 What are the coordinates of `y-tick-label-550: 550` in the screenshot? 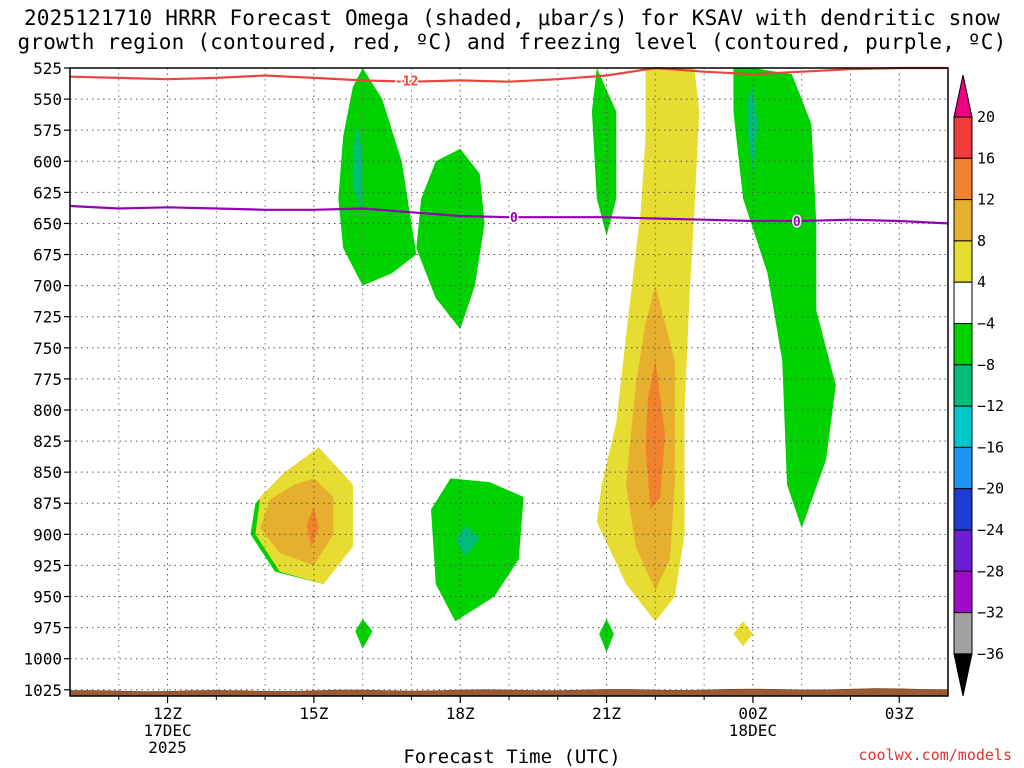 It's located at (47, 99).